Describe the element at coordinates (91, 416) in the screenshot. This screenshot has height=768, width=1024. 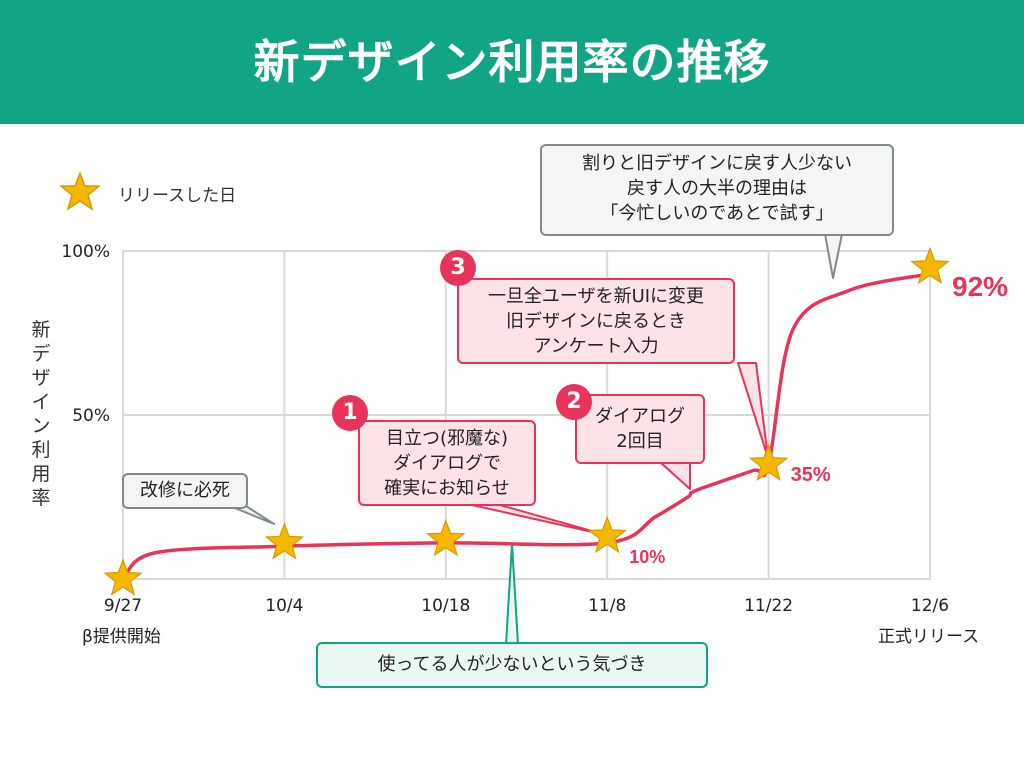
I see `y-tick-label: 50%` at that location.